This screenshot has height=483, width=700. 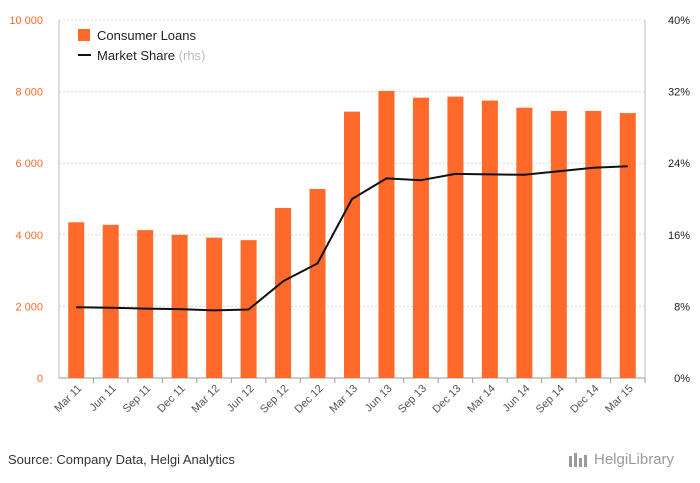 What do you see at coordinates (309, 399) in the screenshot?
I see `x-axis-category-label: Dec 12` at bounding box center [309, 399].